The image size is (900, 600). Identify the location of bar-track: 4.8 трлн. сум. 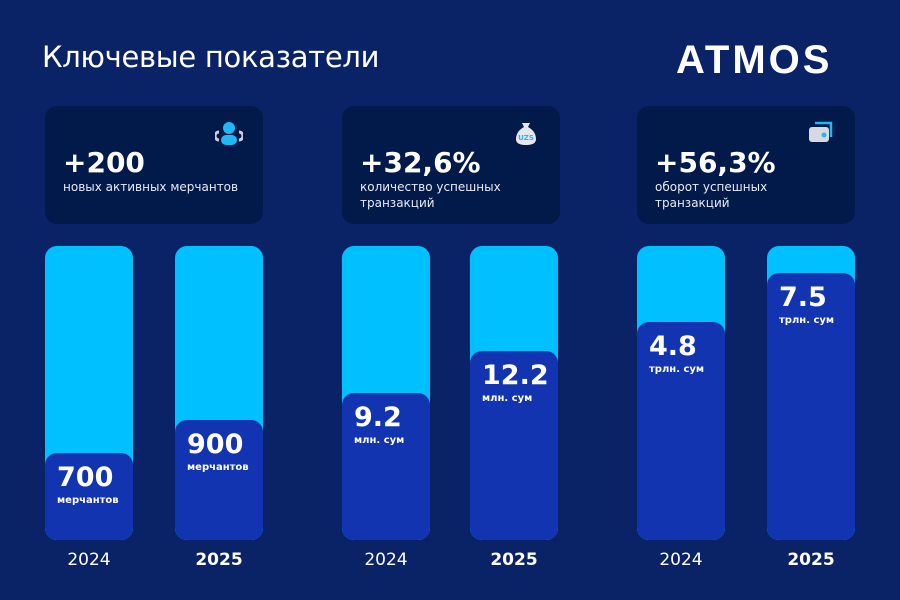
(681, 393).